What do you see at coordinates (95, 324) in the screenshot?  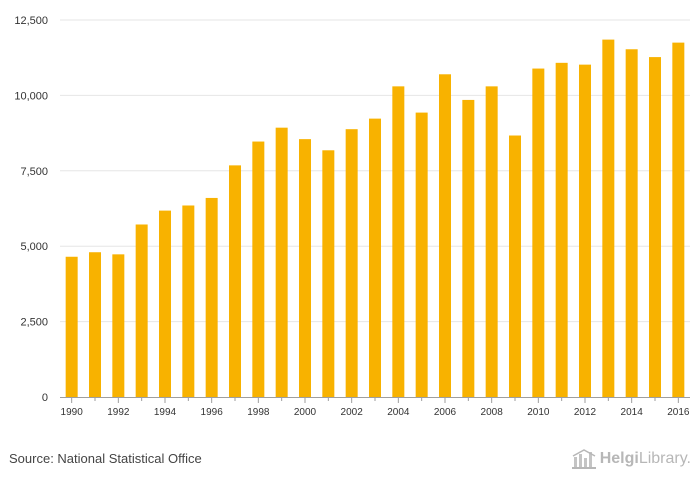 I see `bar-1991` at bounding box center [95, 324].